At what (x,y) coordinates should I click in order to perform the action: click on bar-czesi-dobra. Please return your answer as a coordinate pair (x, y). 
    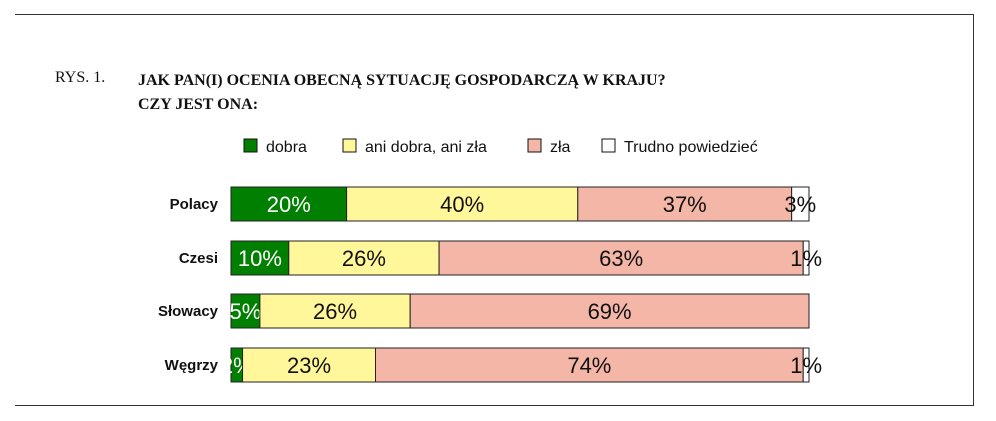
    Looking at the image, I should click on (260, 258).